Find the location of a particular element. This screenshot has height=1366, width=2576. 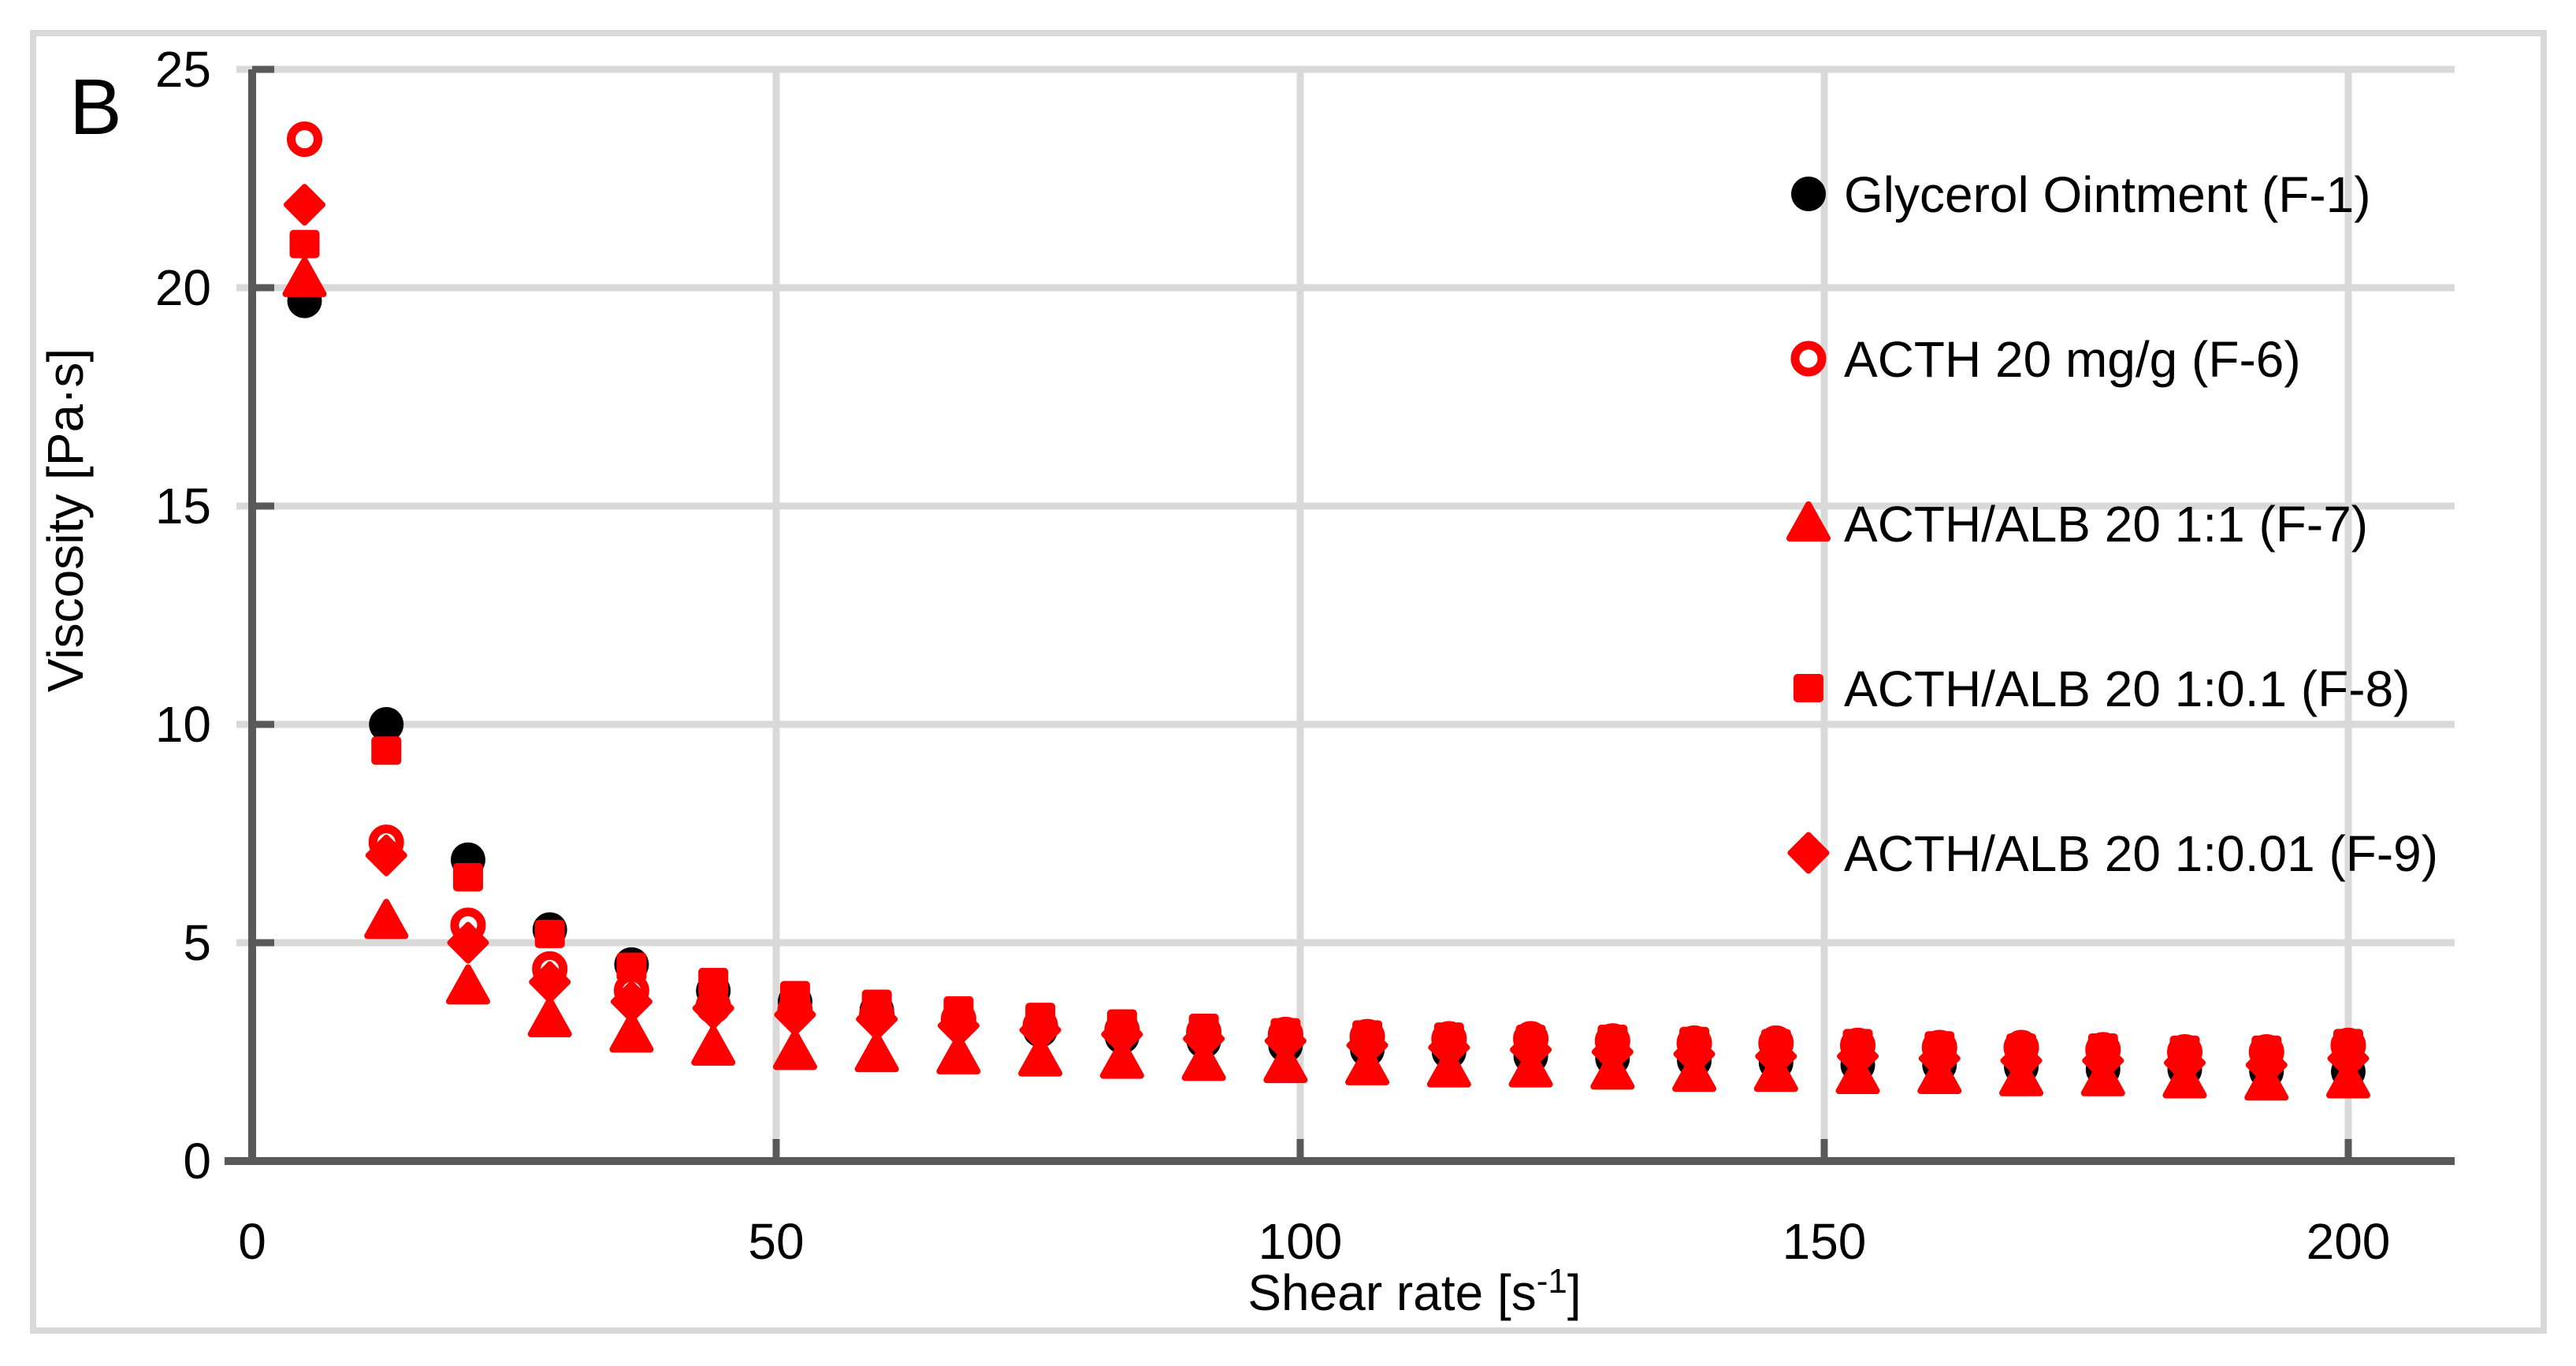

x-tick-label: 150 is located at coordinates (1824, 1241).